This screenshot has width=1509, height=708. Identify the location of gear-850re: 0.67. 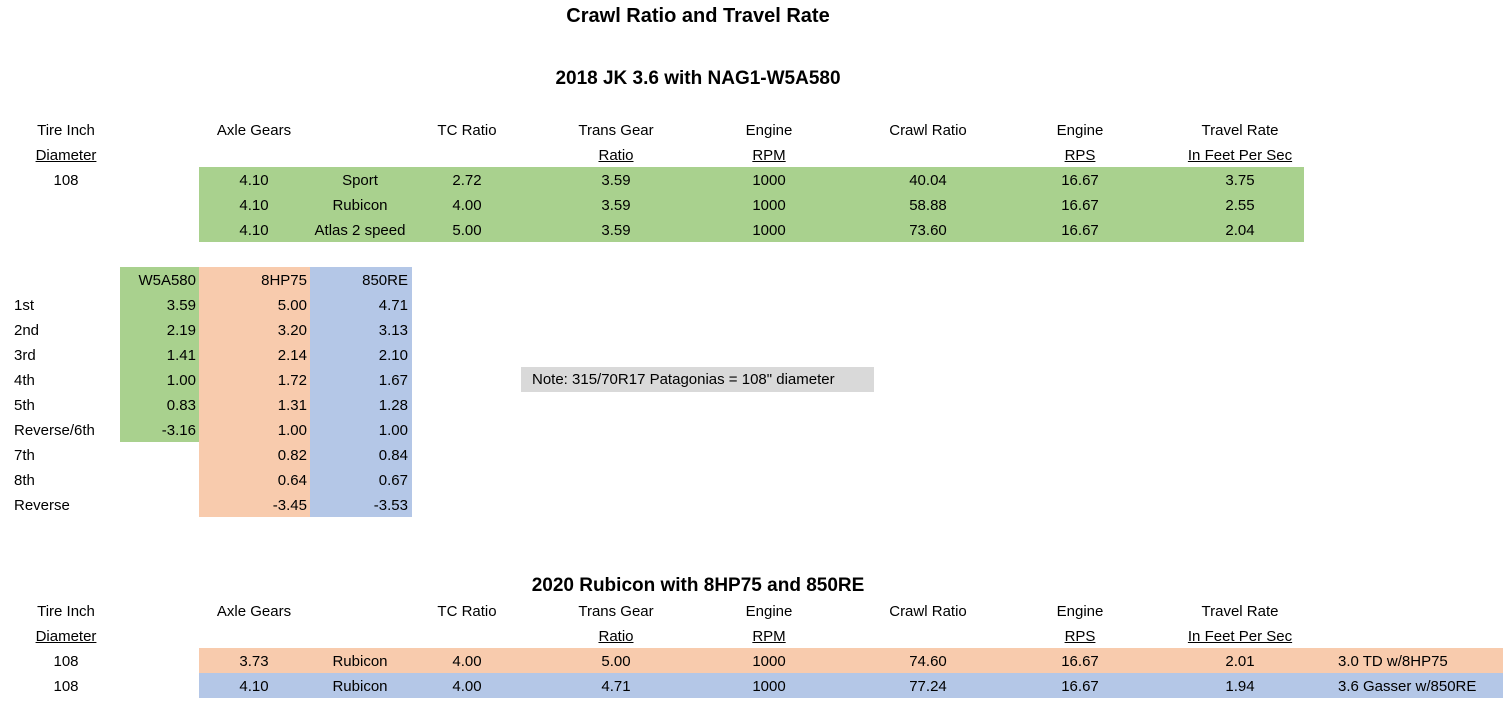
(393, 480).